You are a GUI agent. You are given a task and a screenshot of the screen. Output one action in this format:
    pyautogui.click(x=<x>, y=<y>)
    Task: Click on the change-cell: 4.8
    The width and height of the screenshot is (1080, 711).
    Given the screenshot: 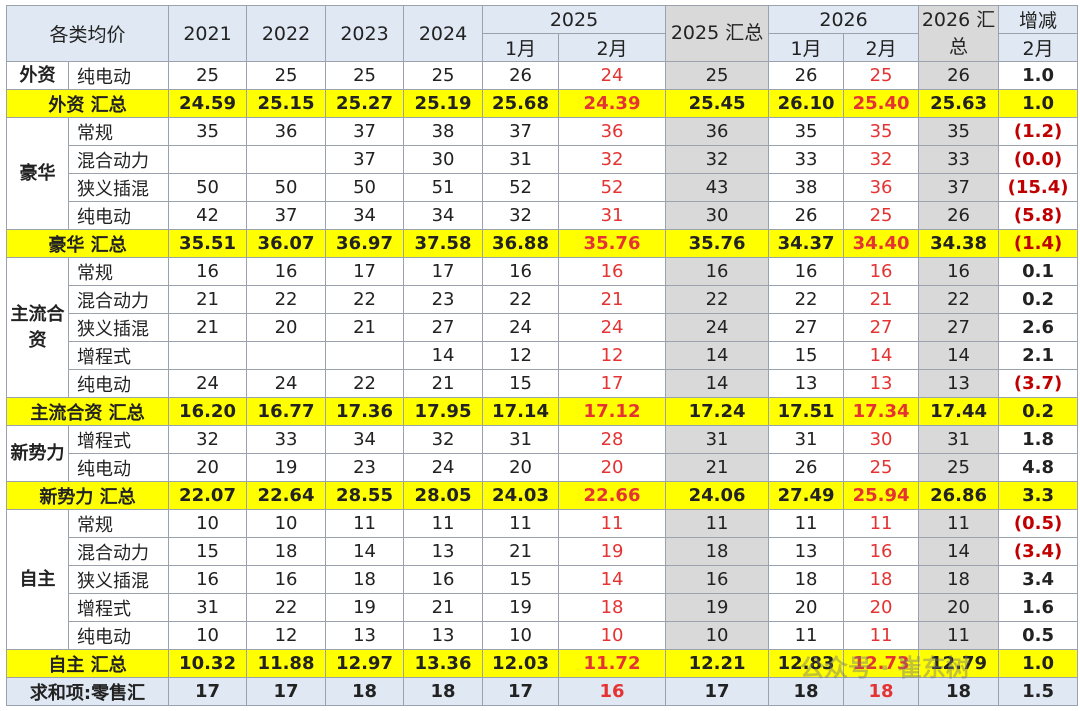 What is the action you would take?
    pyautogui.click(x=1038, y=467)
    